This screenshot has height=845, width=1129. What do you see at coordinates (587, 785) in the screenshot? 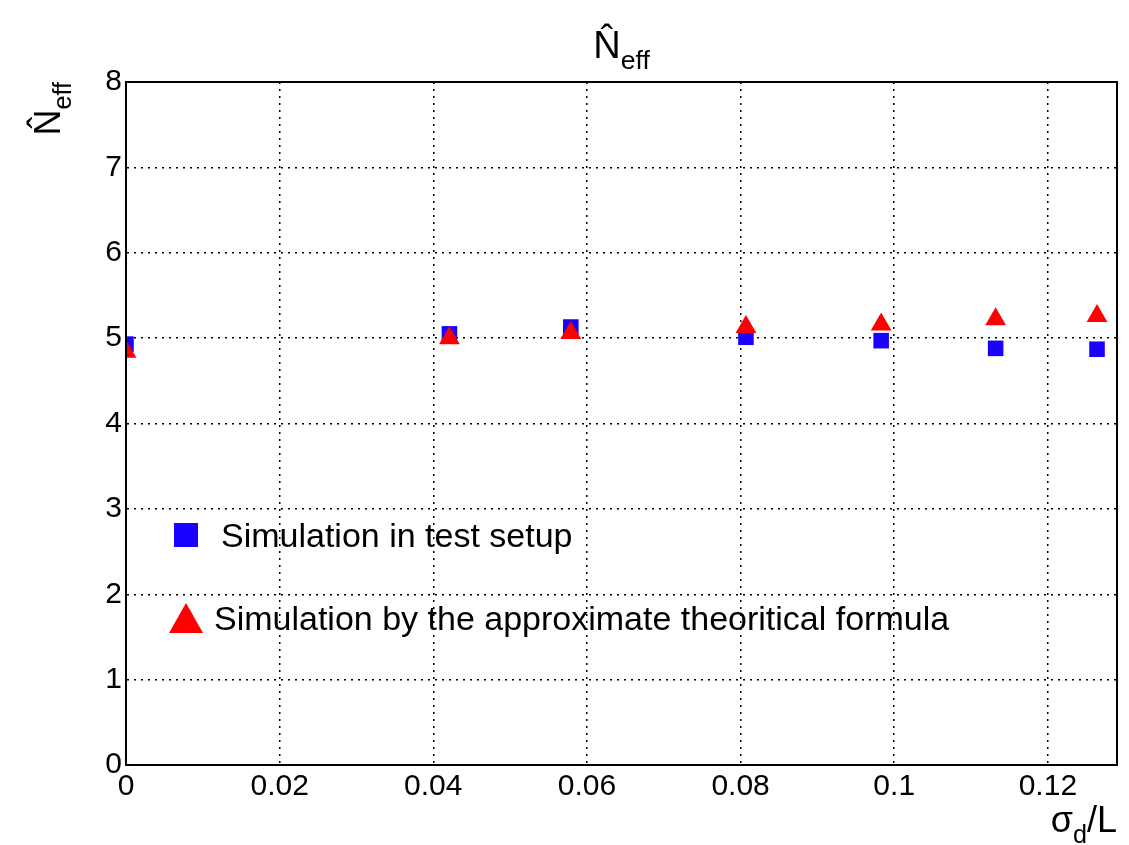
I see `x-tick-label: 0.06` at bounding box center [587, 785].